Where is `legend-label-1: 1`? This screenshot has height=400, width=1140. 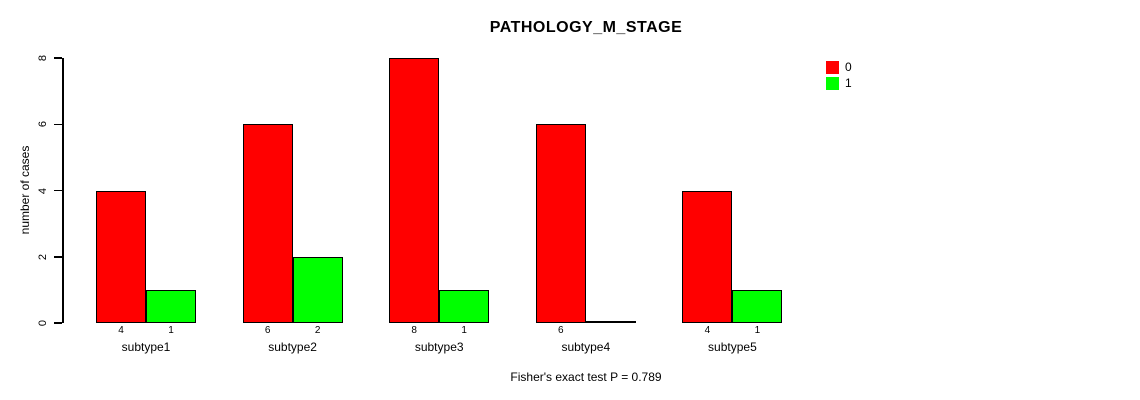 legend-label-1: 1 is located at coordinates (848, 83).